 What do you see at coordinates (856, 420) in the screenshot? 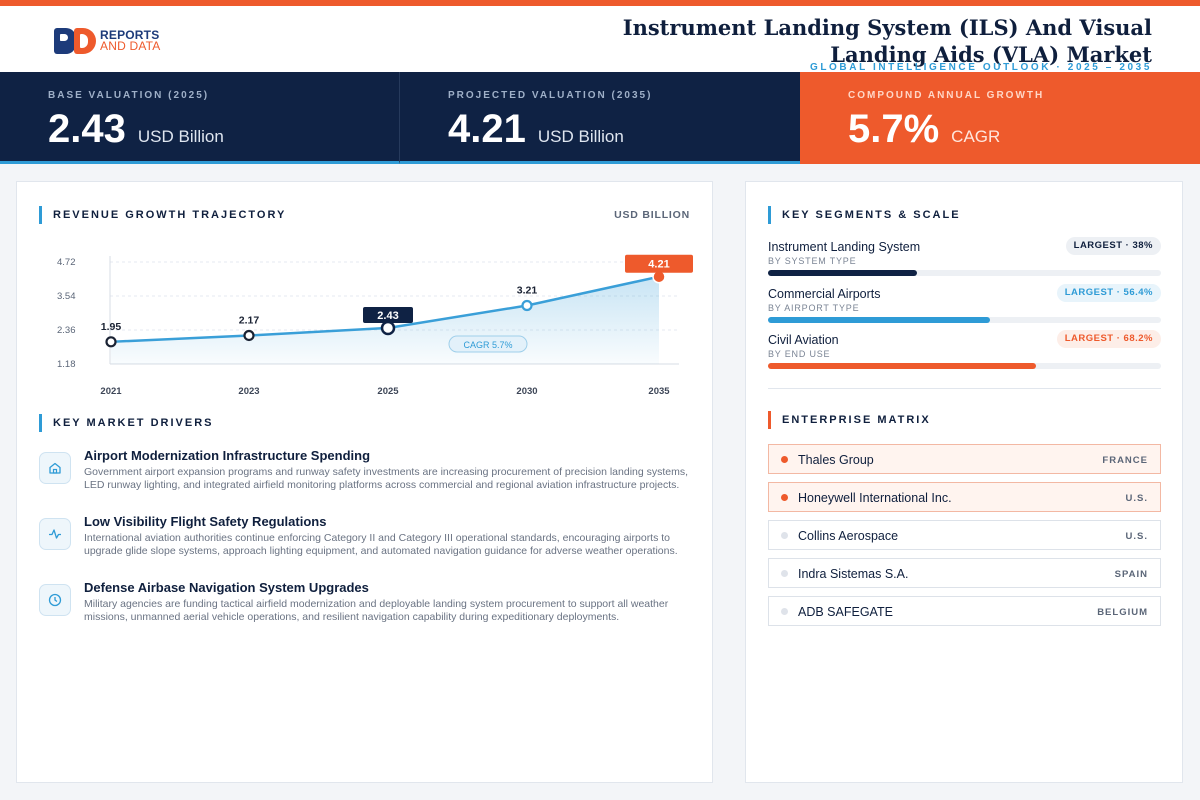
I see `enterprise-section-title: ENTERPRISE MATRIX` at bounding box center [856, 420].